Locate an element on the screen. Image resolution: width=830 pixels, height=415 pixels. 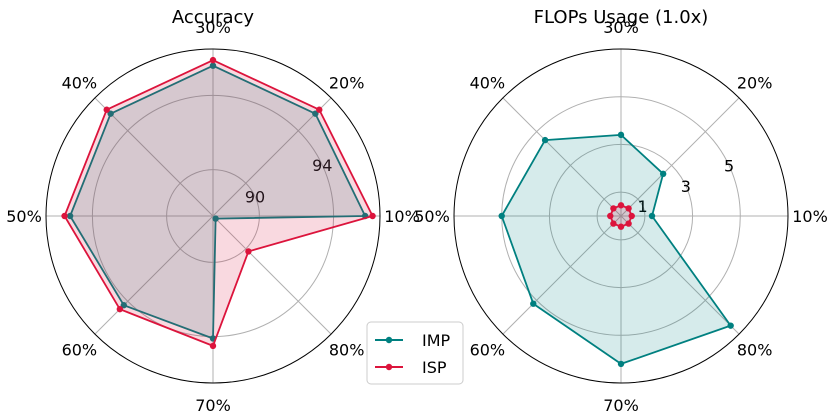
legend: IMP ISP is located at coordinates (415, 353).